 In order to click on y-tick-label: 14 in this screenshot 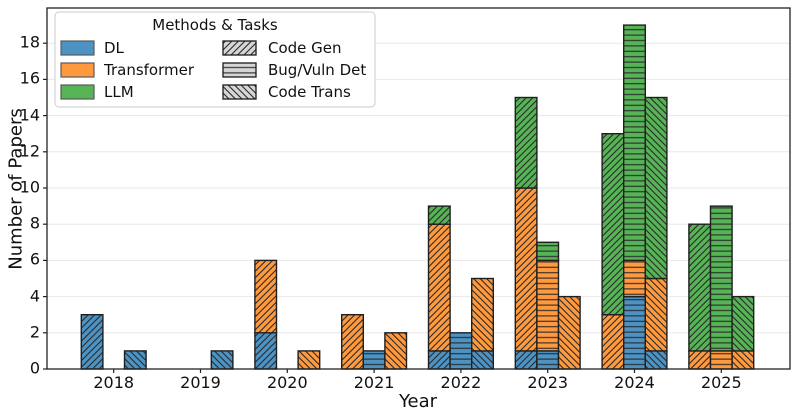, I will do `click(29, 115)`.